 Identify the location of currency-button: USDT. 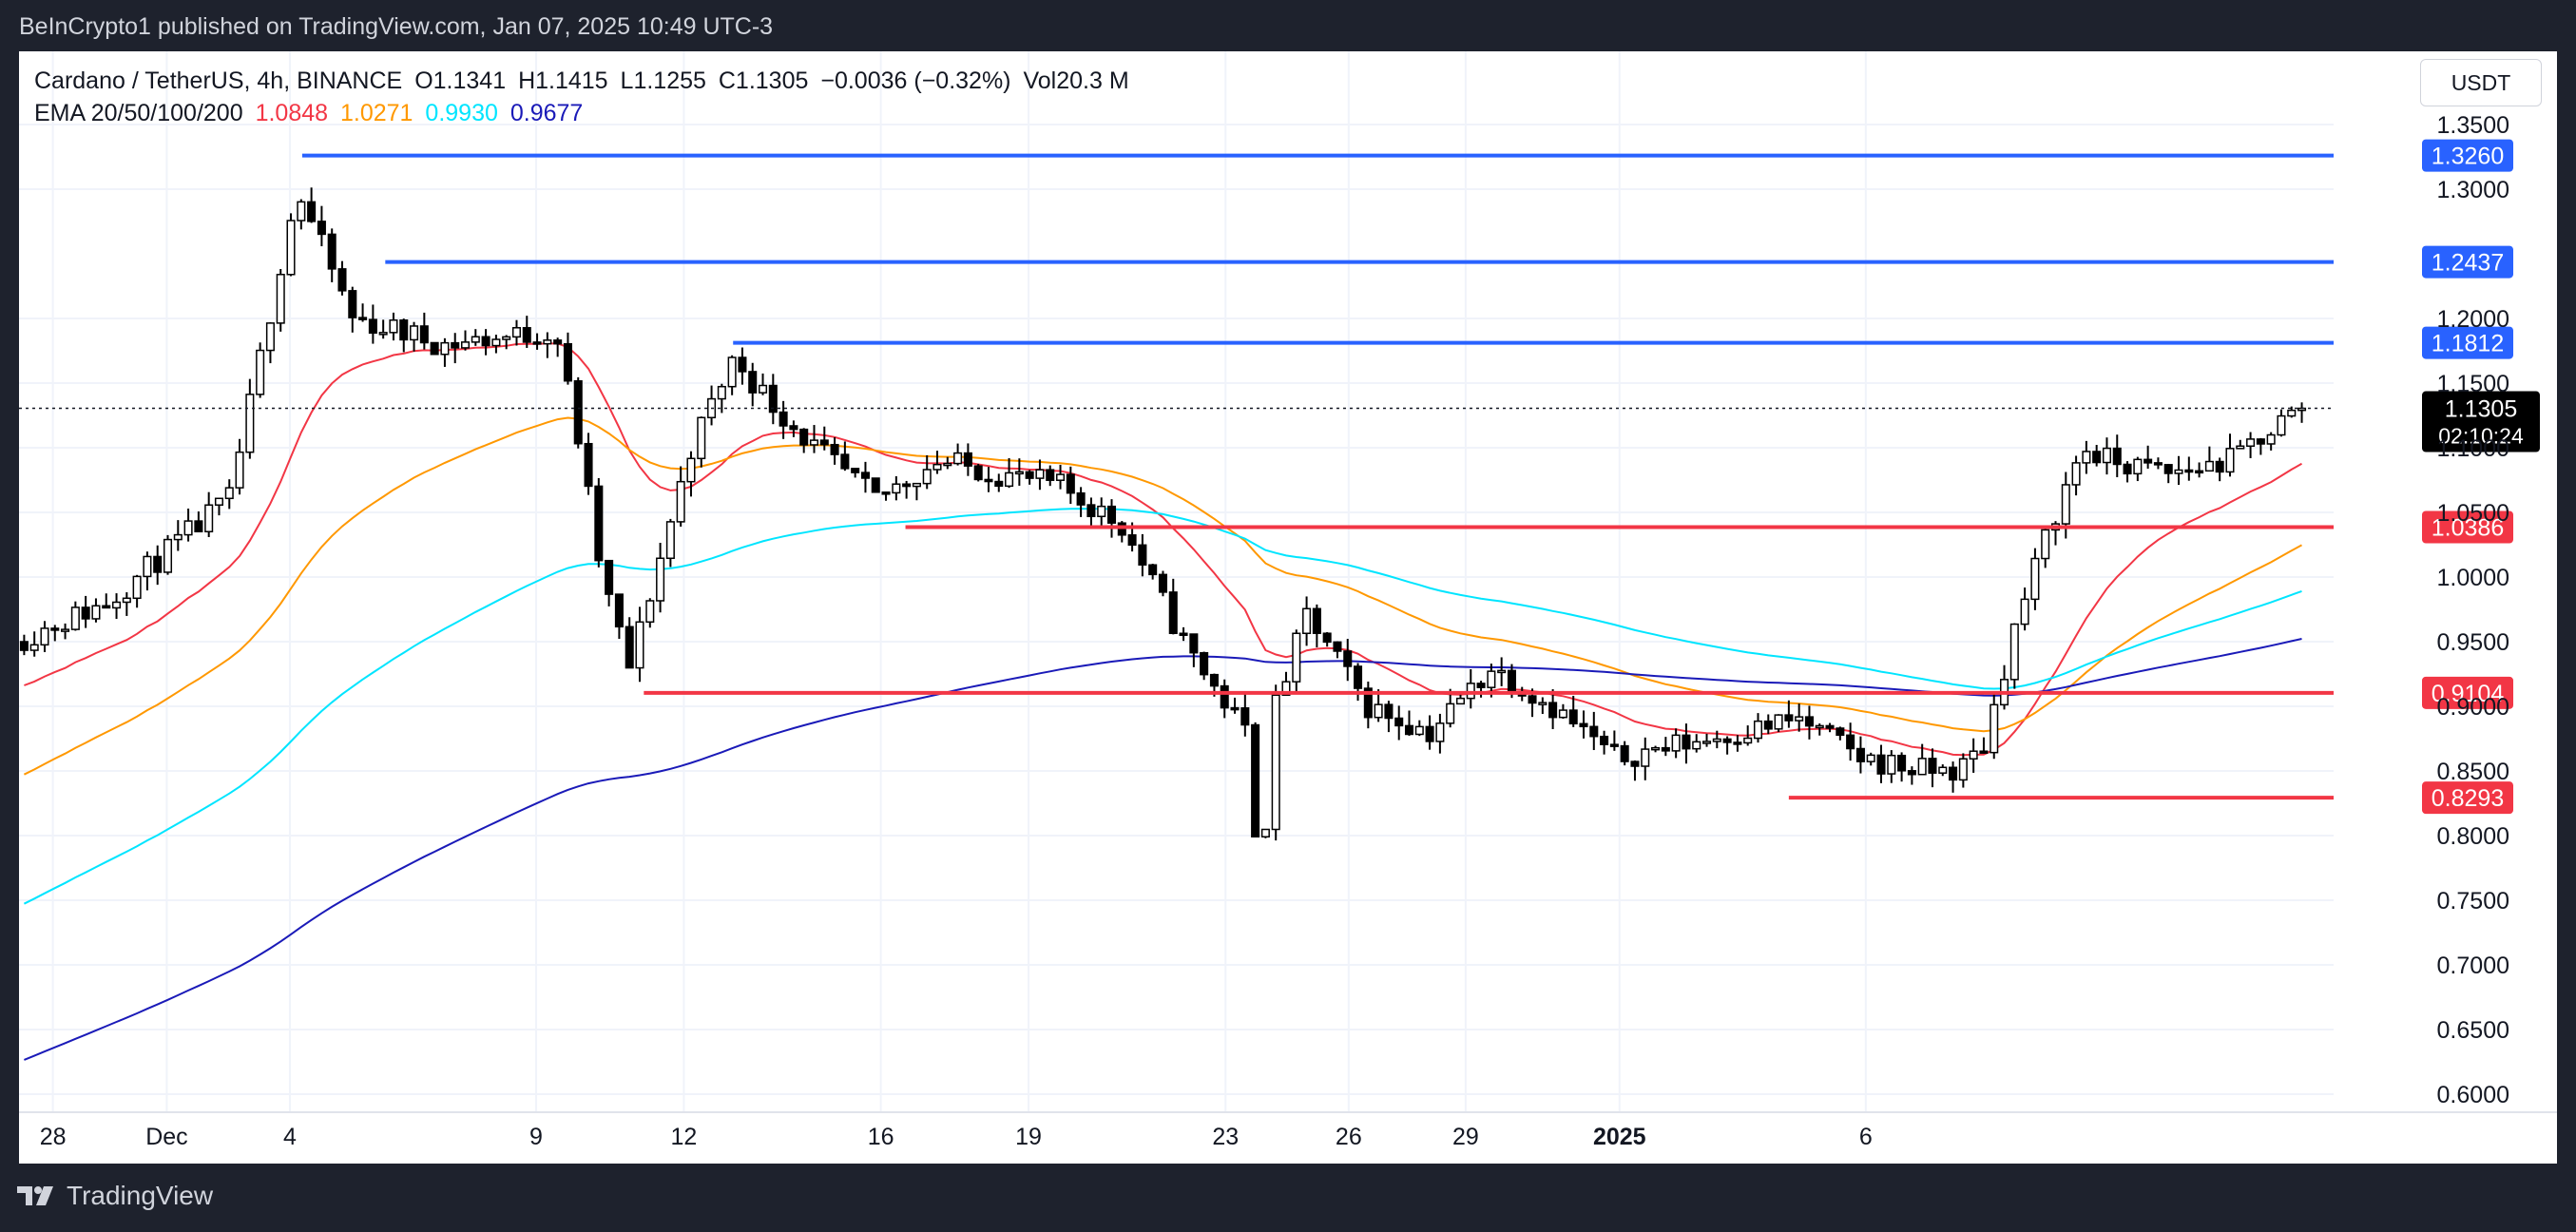
(2481, 82).